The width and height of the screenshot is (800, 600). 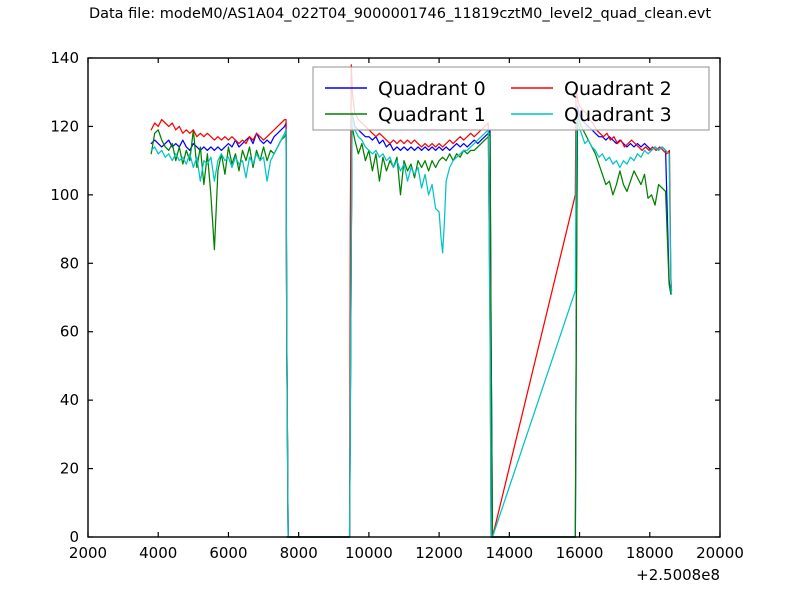 I want to click on x-tick-label: 10000, so click(x=369, y=553).